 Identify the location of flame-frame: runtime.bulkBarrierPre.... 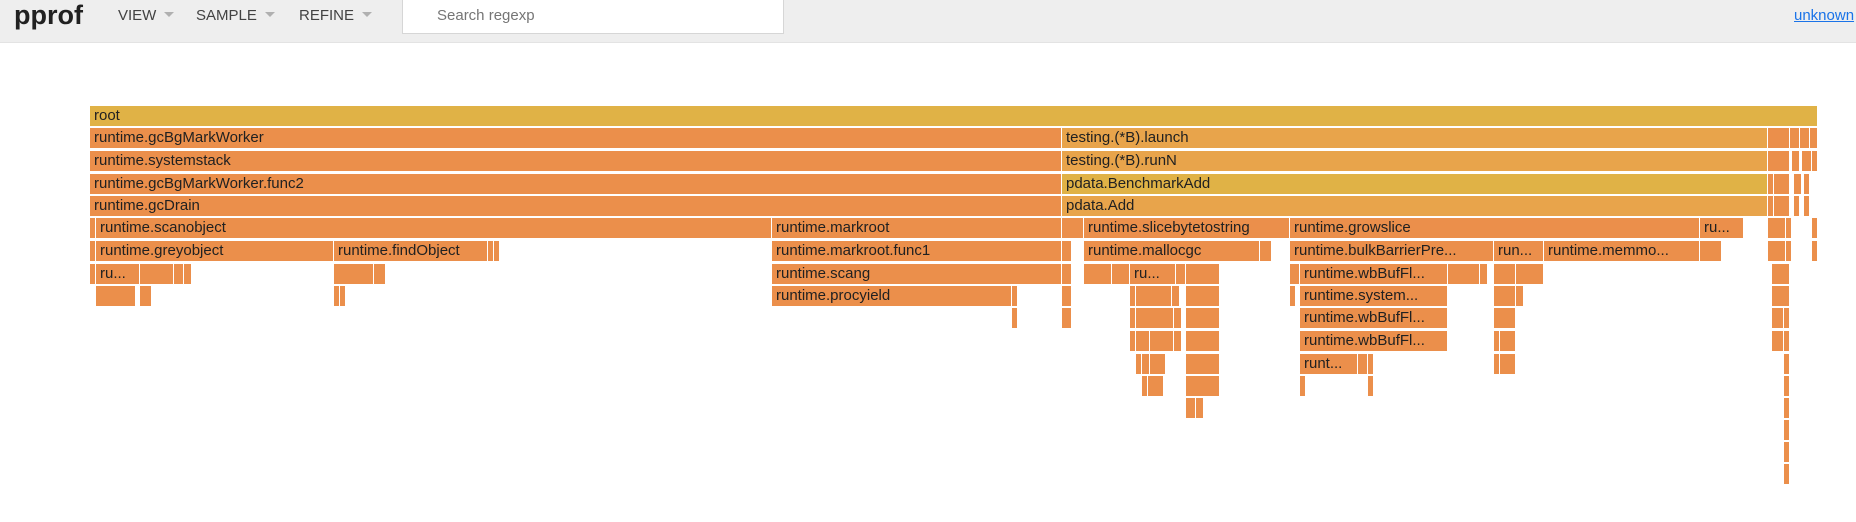
(1392, 251).